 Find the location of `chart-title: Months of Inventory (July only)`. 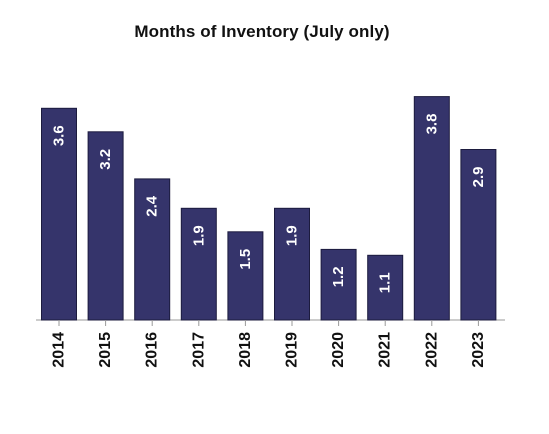

chart-title: Months of Inventory (July only) is located at coordinates (262, 31).